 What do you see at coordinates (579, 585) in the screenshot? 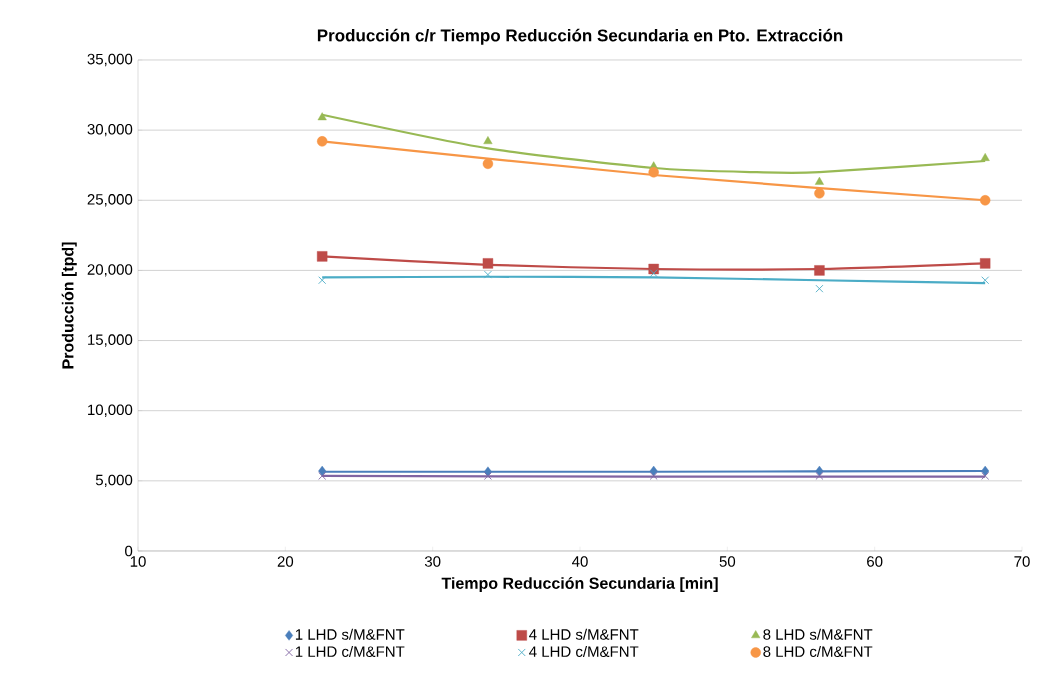
I see `x-axis-title: Tiempo Reducción Secundaria [min]` at bounding box center [579, 585].